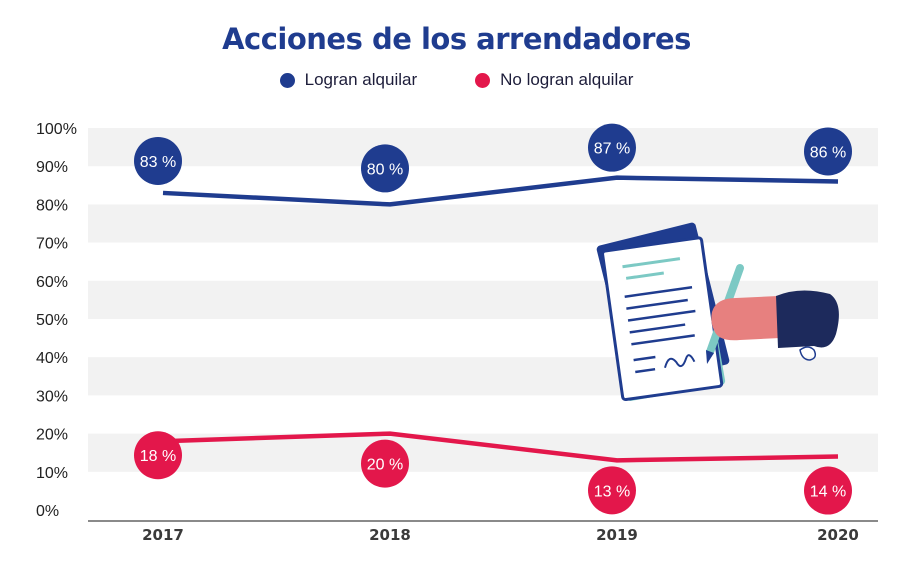 Image resolution: width=913 pixels, height=563 pixels. Describe the element at coordinates (456, 39) in the screenshot. I see `chart-title: Acciones de los arrendadores` at that location.